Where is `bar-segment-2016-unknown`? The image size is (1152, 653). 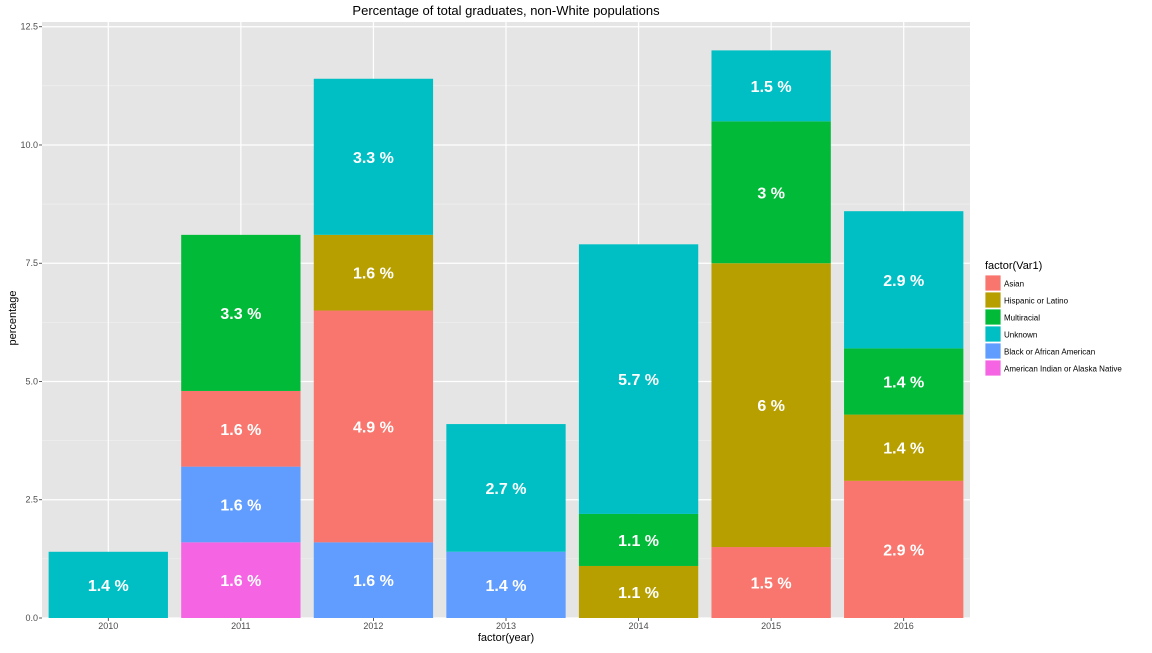 bar-segment-2016-unknown is located at coordinates (904, 280).